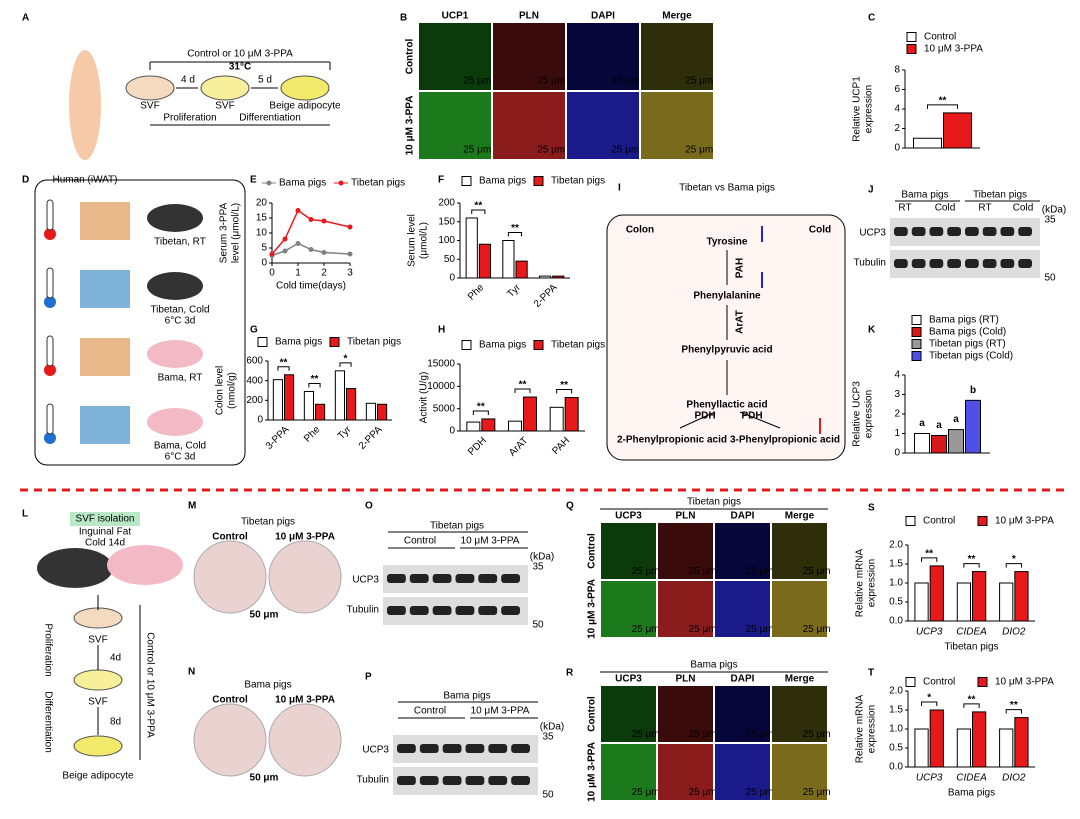 The height and width of the screenshot is (819, 1080). What do you see at coordinates (740, 268) in the screenshot?
I see `label: PAH` at bounding box center [740, 268].